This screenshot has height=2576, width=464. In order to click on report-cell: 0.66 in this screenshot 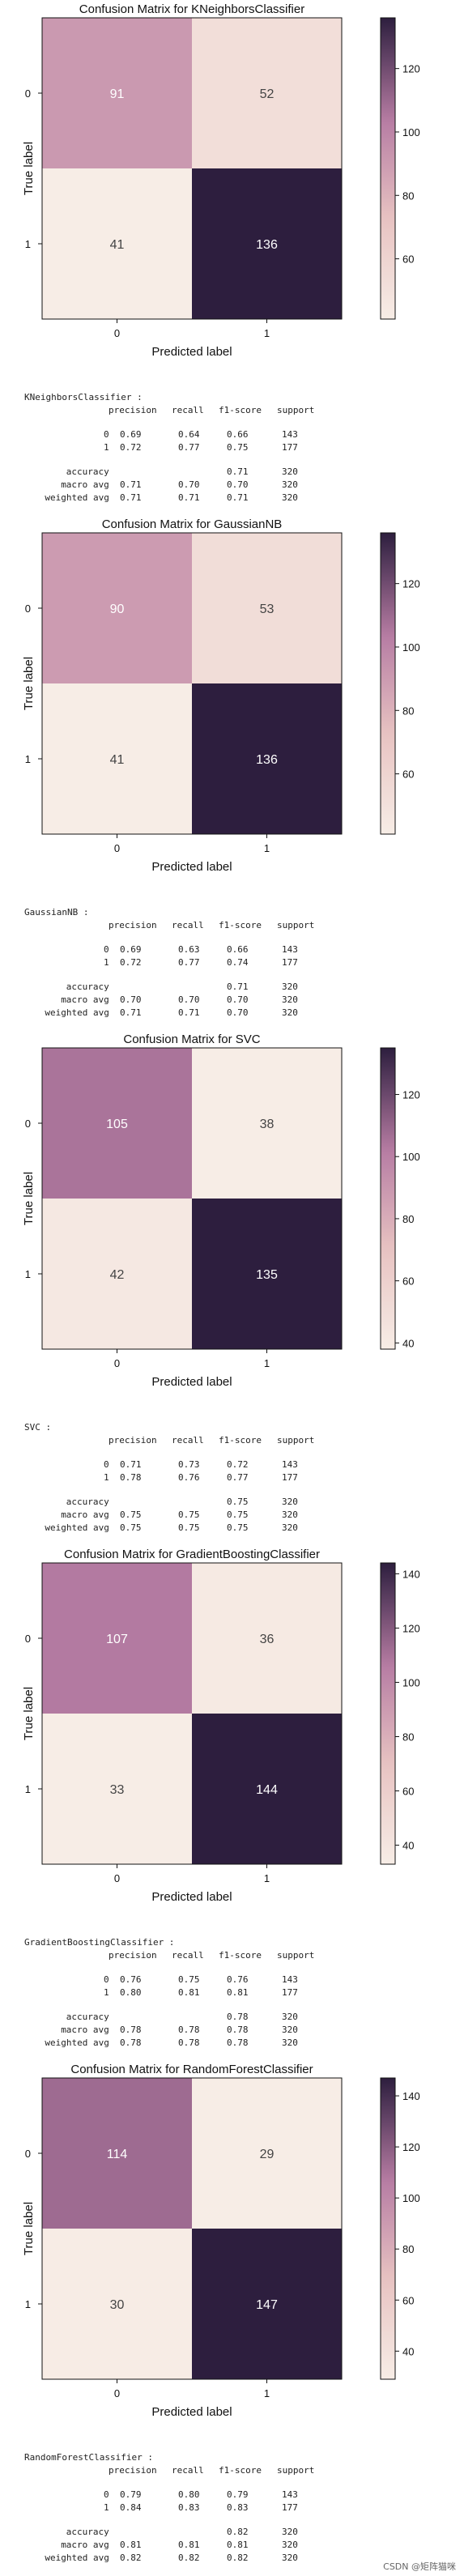, I will do `click(238, 949)`.